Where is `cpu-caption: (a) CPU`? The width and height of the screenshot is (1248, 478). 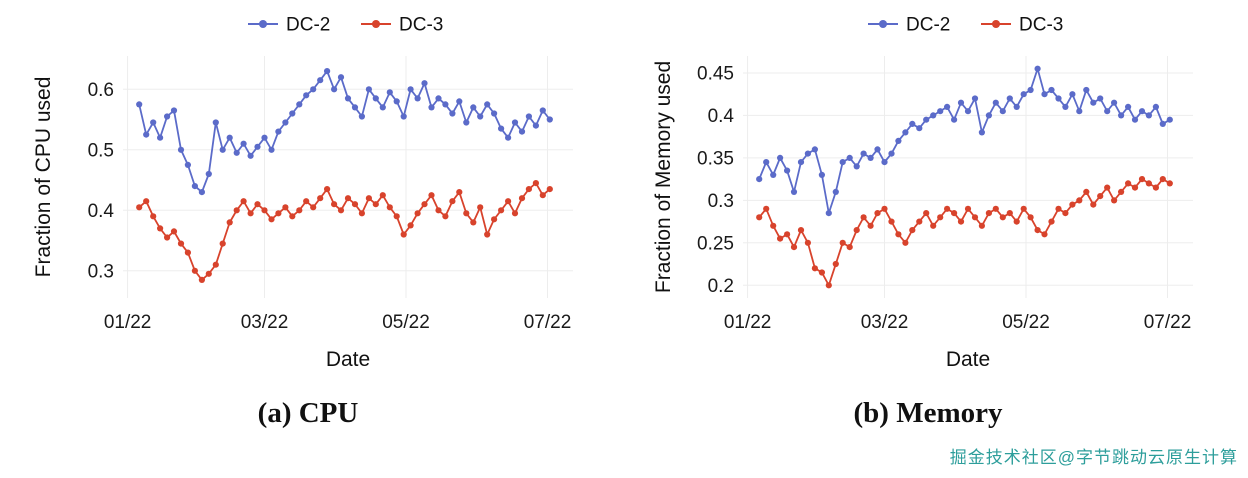 cpu-caption: (a) CPU is located at coordinates (308, 413).